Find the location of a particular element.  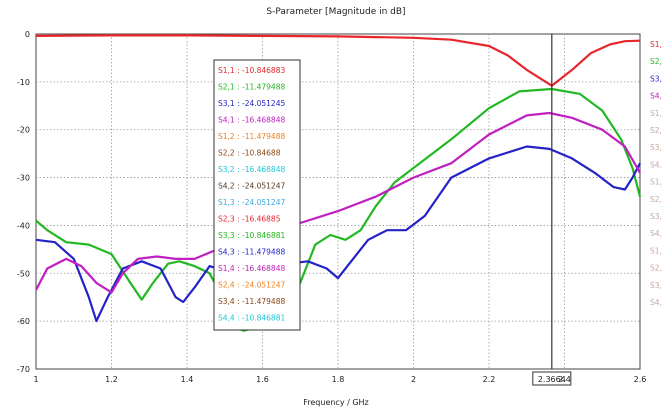

y-tick-label: -50 is located at coordinates (23, 273).